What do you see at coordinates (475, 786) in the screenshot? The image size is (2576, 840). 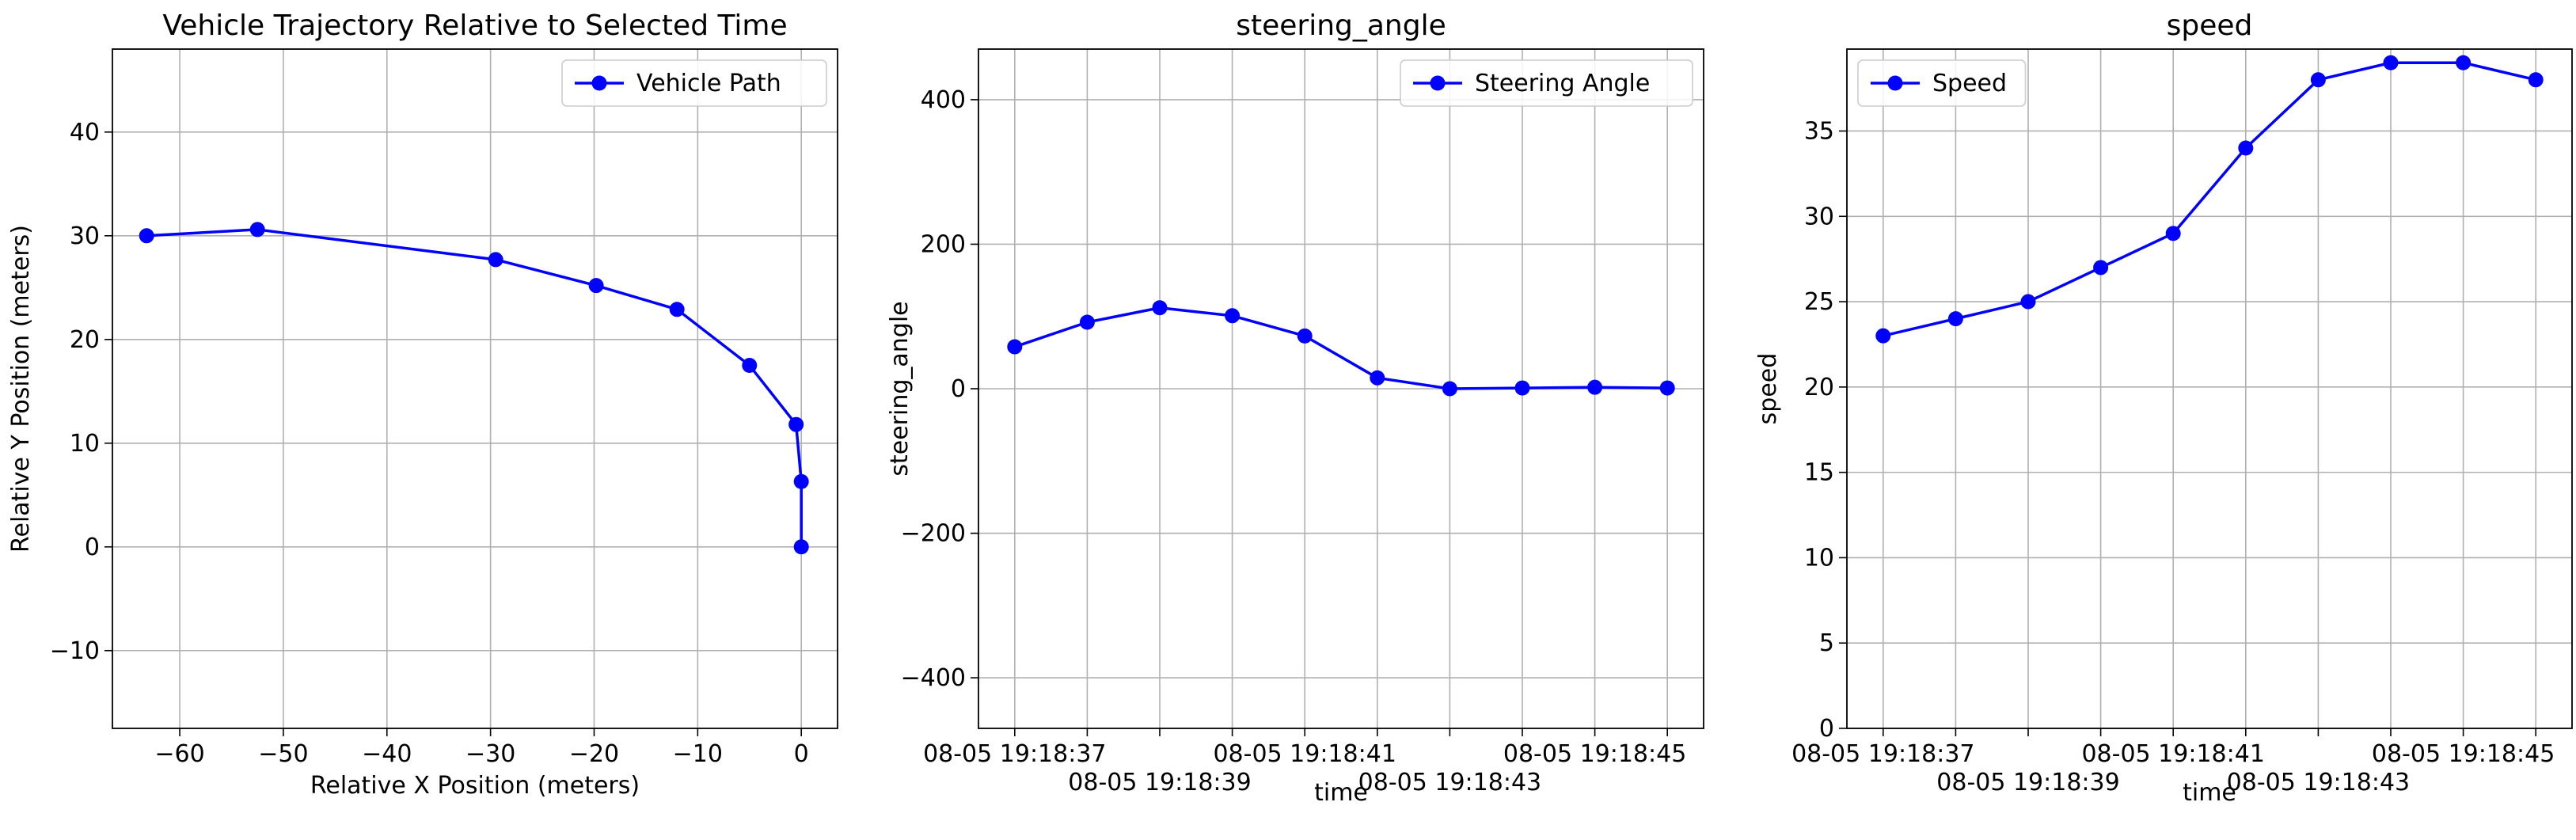 I see `x-axis-label: Relative X Position (meters)` at bounding box center [475, 786].